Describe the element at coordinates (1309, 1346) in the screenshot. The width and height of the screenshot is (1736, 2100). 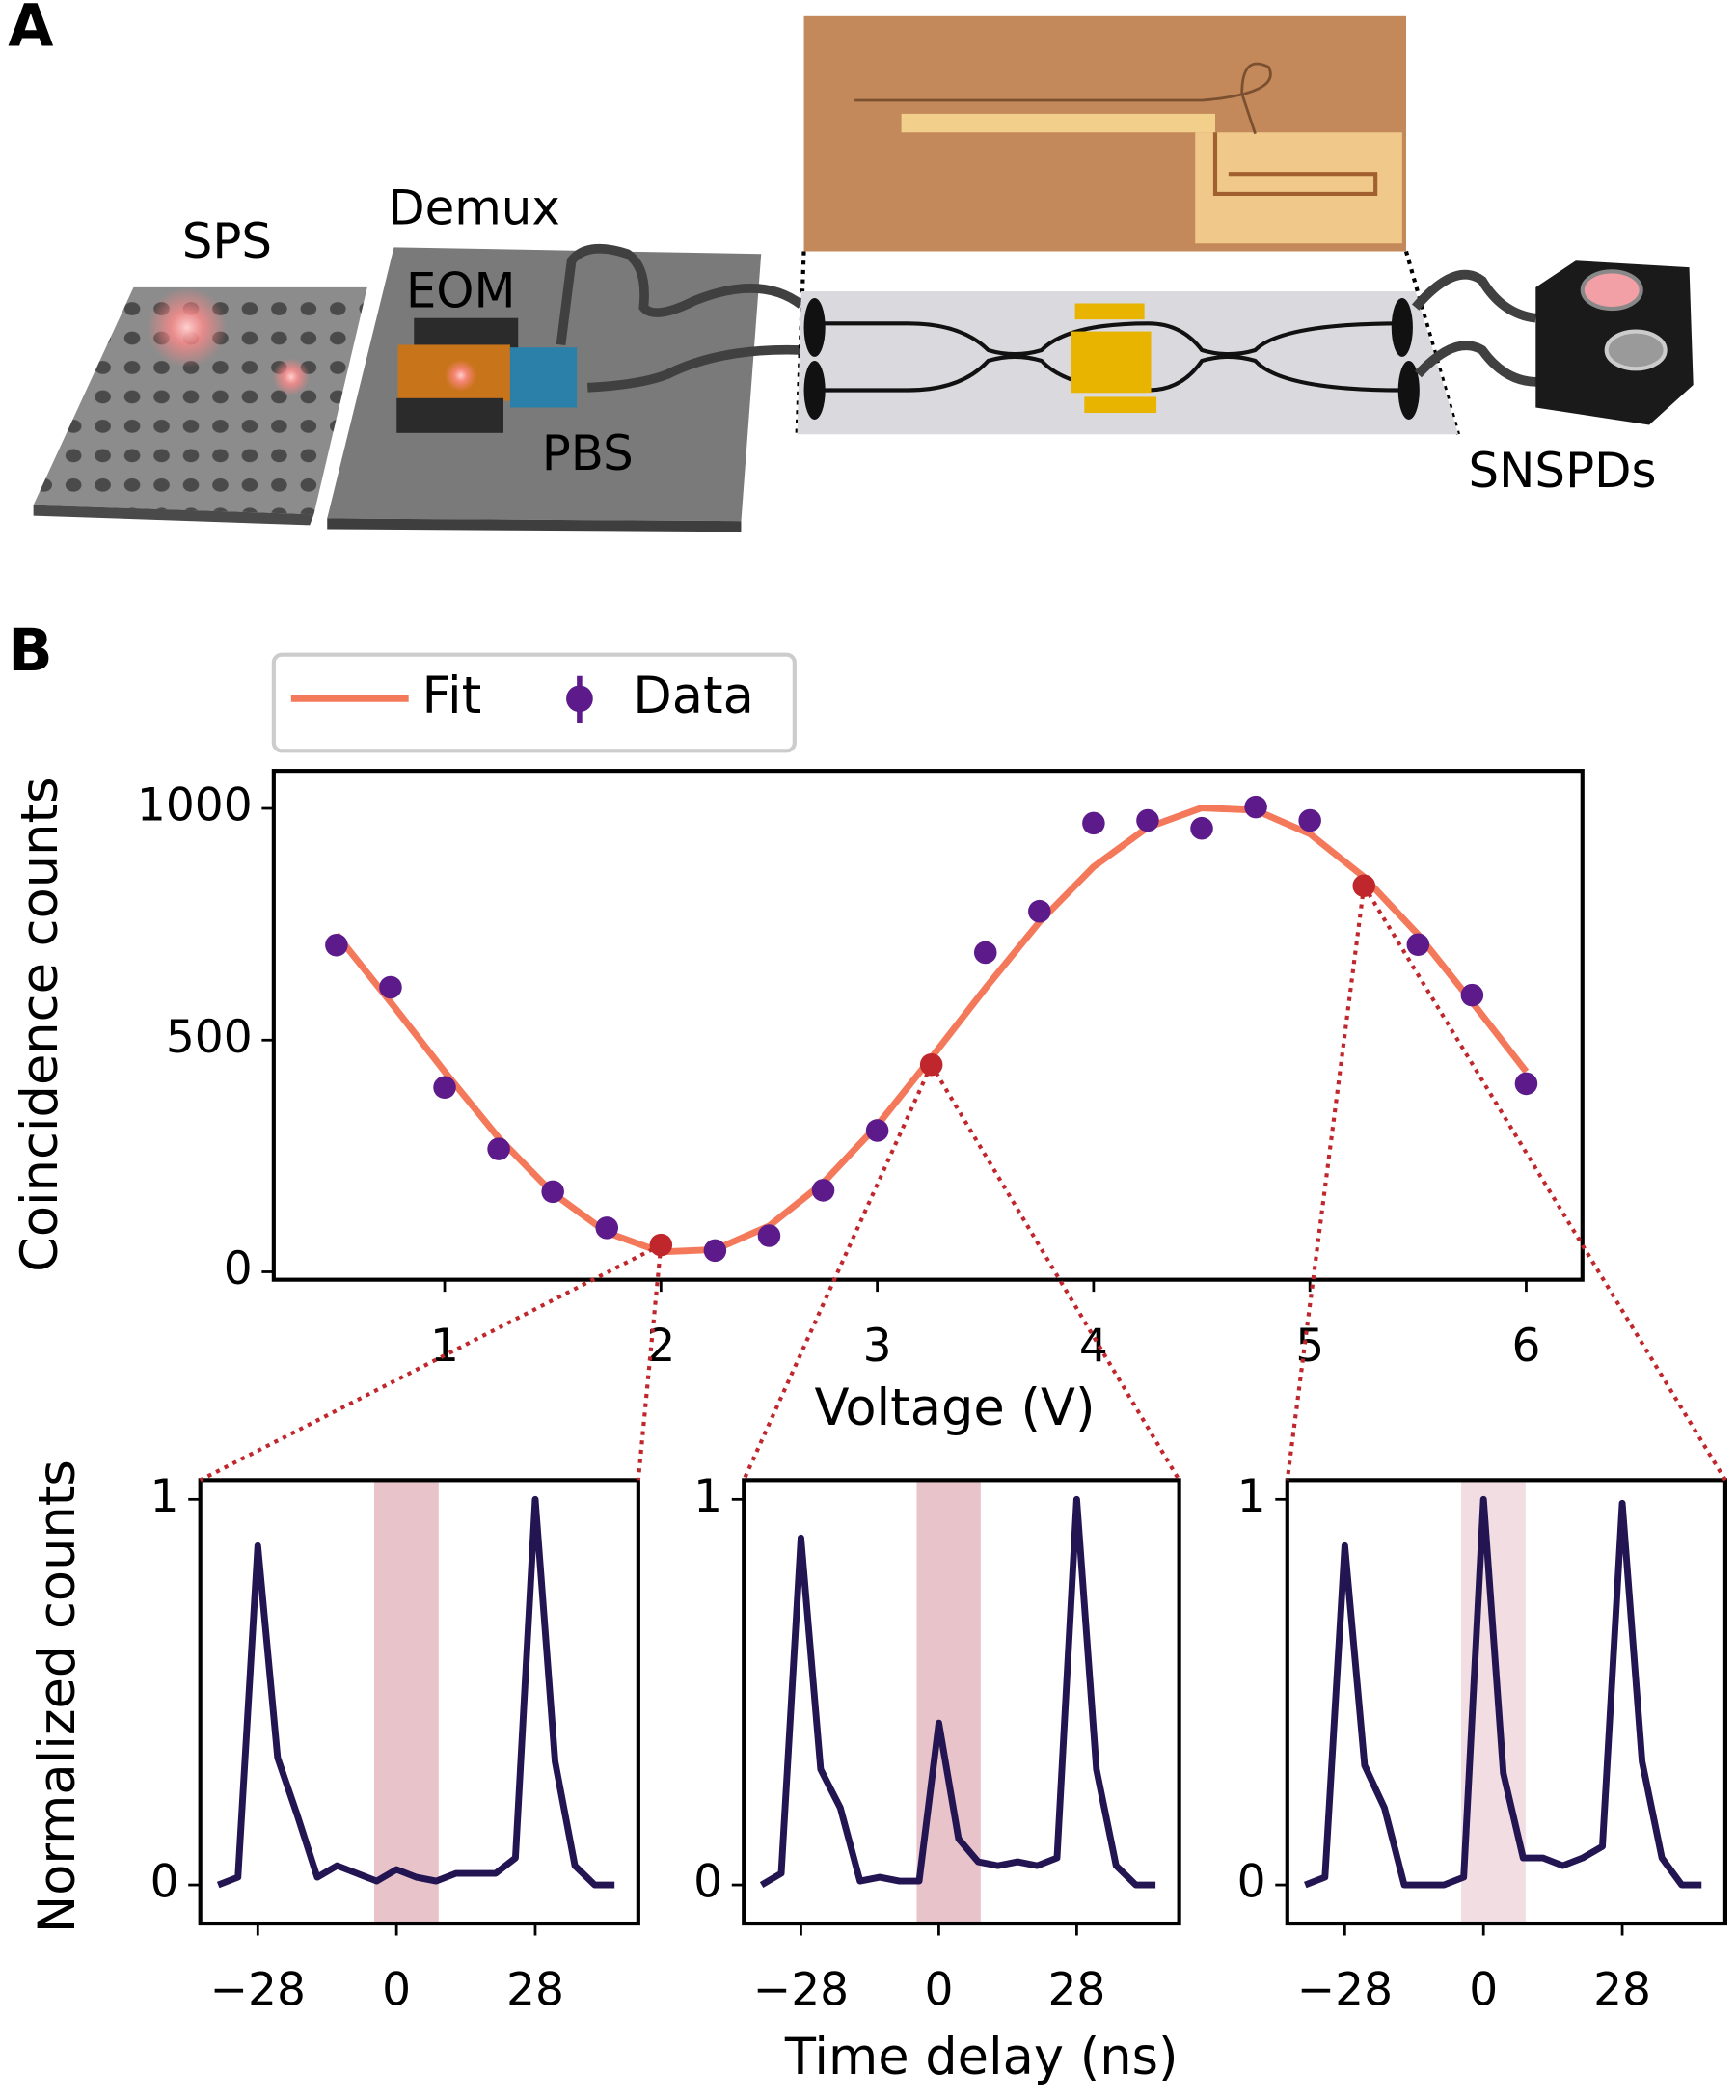
I see `x-tick-label: 5` at that location.